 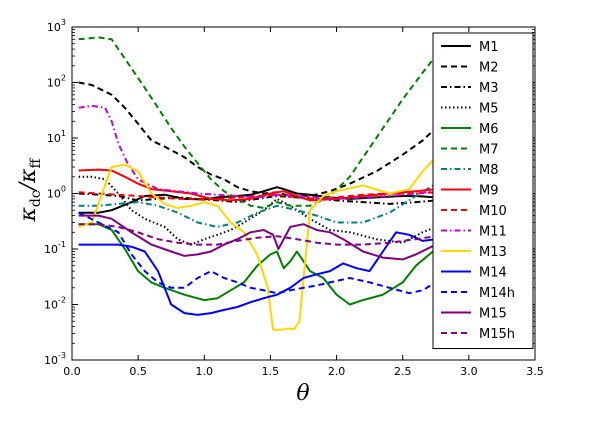 I want to click on series-line-m6, so click(x=257, y=264).